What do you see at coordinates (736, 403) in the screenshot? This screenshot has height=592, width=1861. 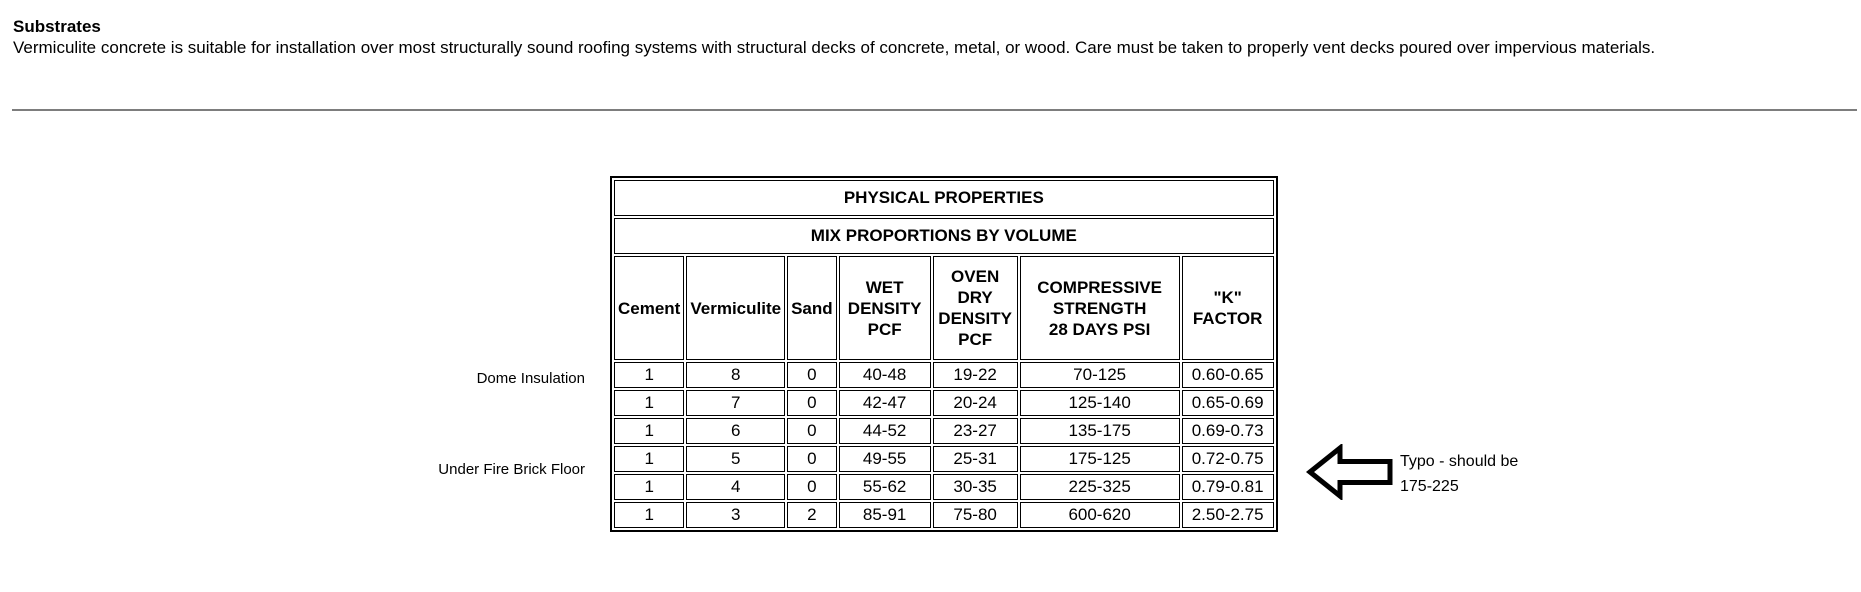 I see `table-cell: 7` at bounding box center [736, 403].